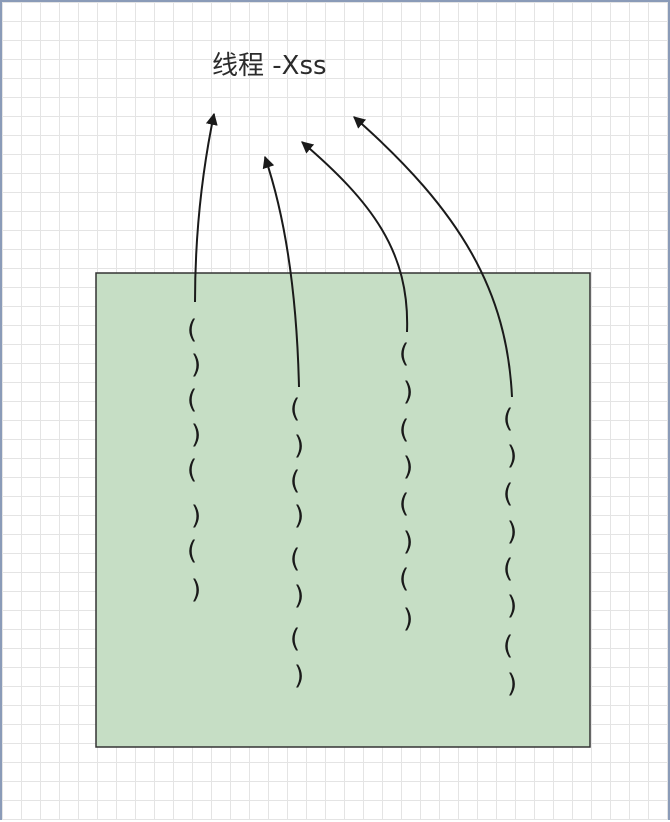  What do you see at coordinates (510, 551) in the screenshot?
I see `thread-stack-frames-4: ( ) ( ) ( ) ( )` at bounding box center [510, 551].